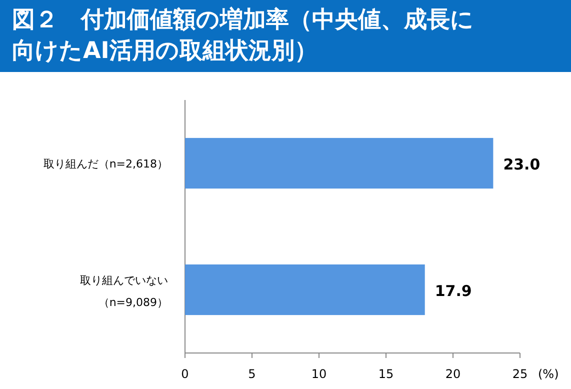 This screenshot has width=571, height=389. What do you see at coordinates (252, 374) in the screenshot?
I see `x-tick-label: 5` at bounding box center [252, 374].